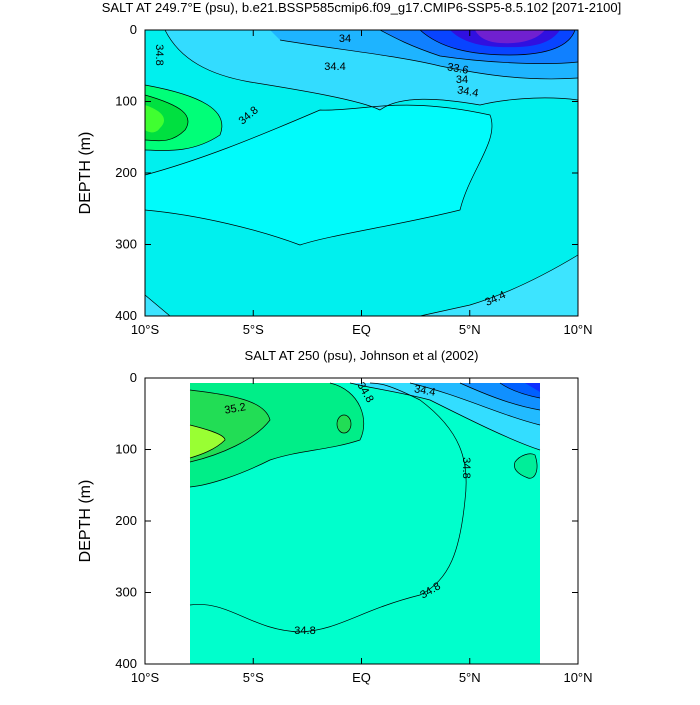 The width and height of the screenshot is (700, 705). I want to click on contour-label: 35.2, so click(235, 409).